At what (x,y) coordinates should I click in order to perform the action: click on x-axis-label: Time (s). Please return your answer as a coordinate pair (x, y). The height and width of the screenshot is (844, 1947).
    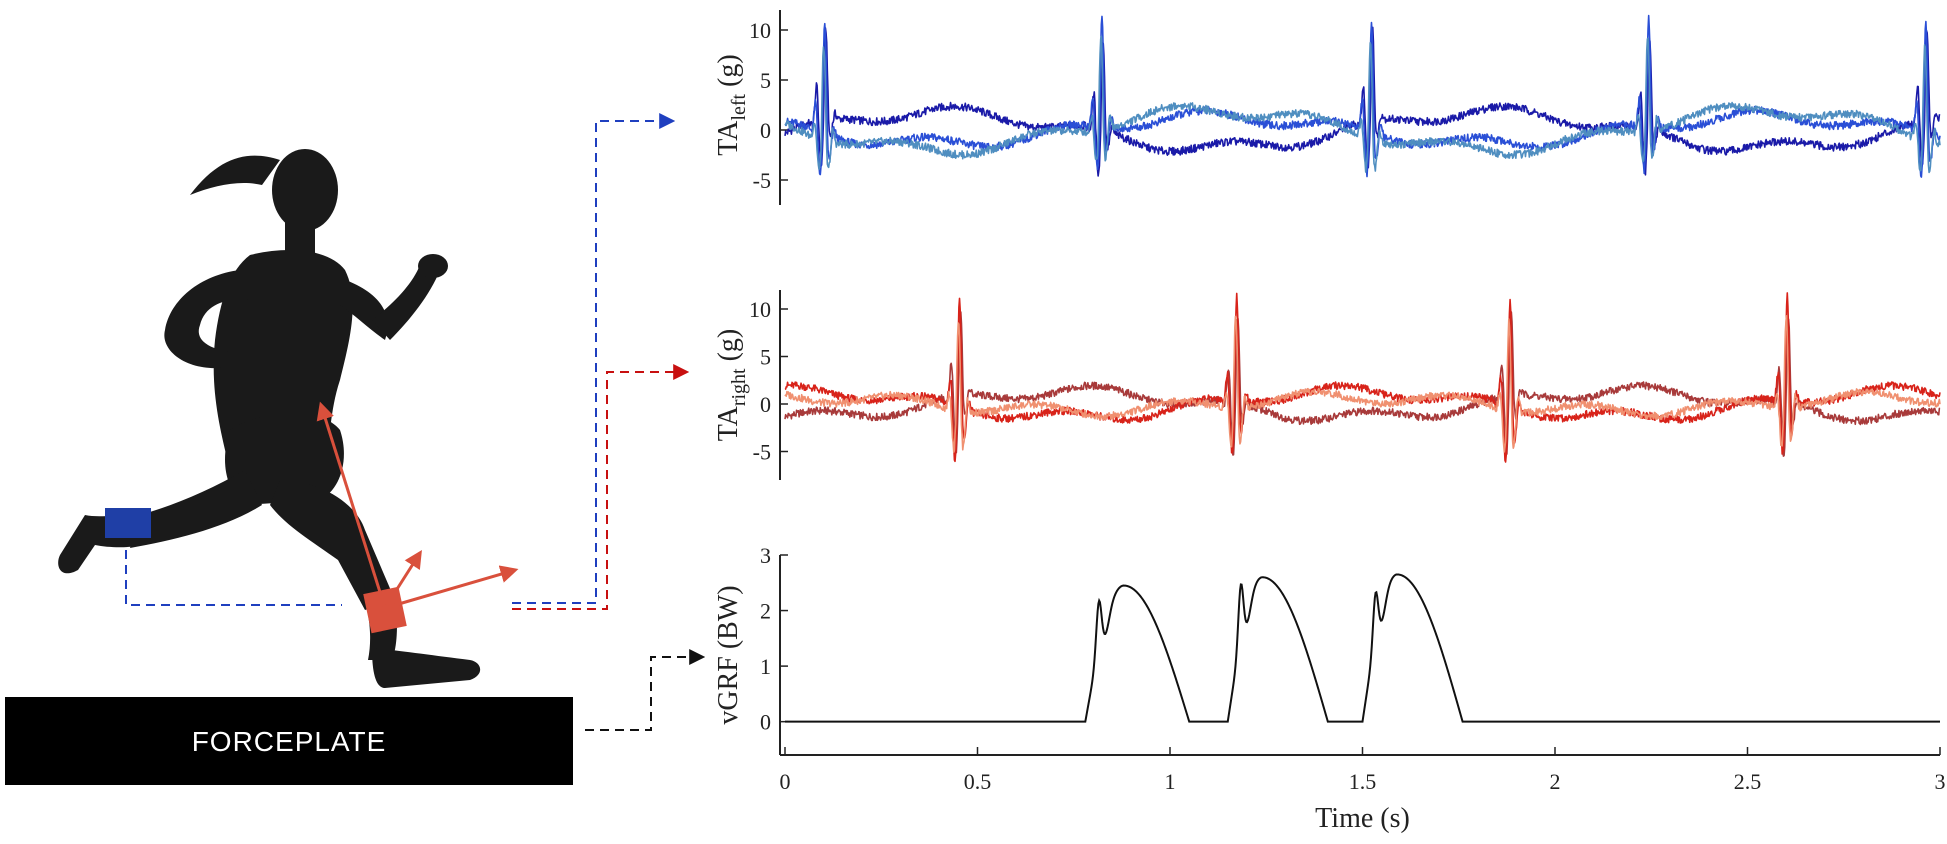
    Looking at the image, I should click on (1362, 818).